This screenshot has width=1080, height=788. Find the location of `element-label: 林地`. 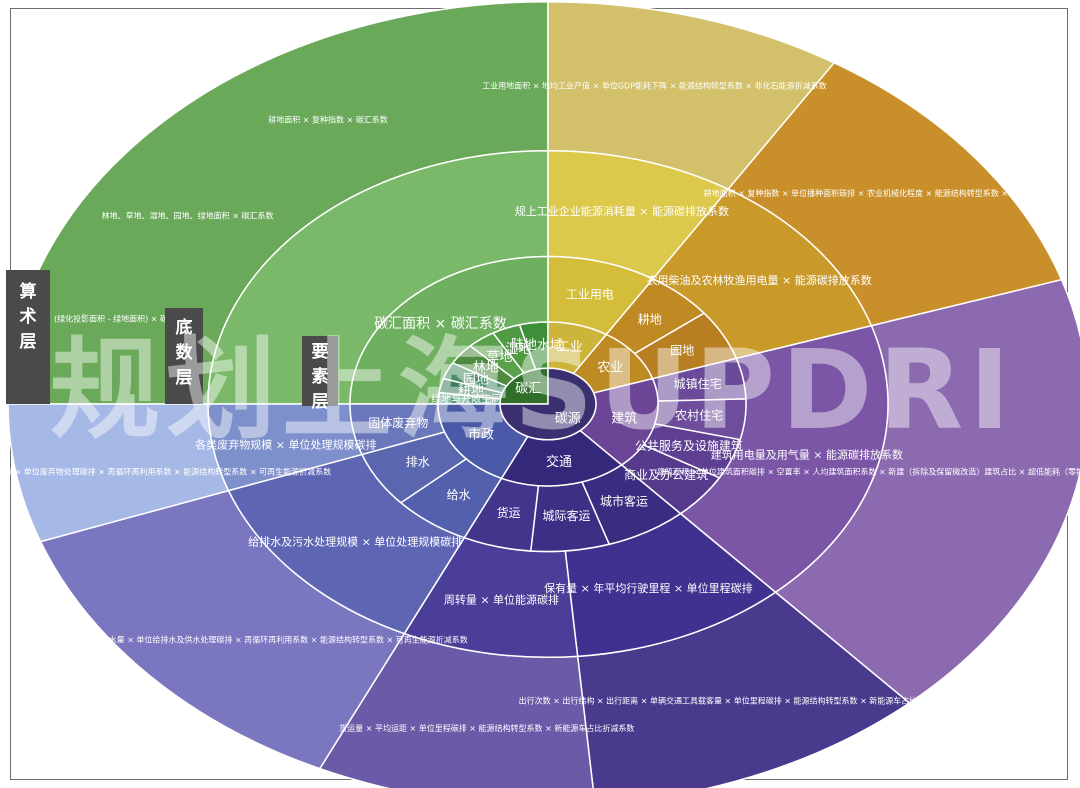

element-label: 林地 is located at coordinates (486, 367).